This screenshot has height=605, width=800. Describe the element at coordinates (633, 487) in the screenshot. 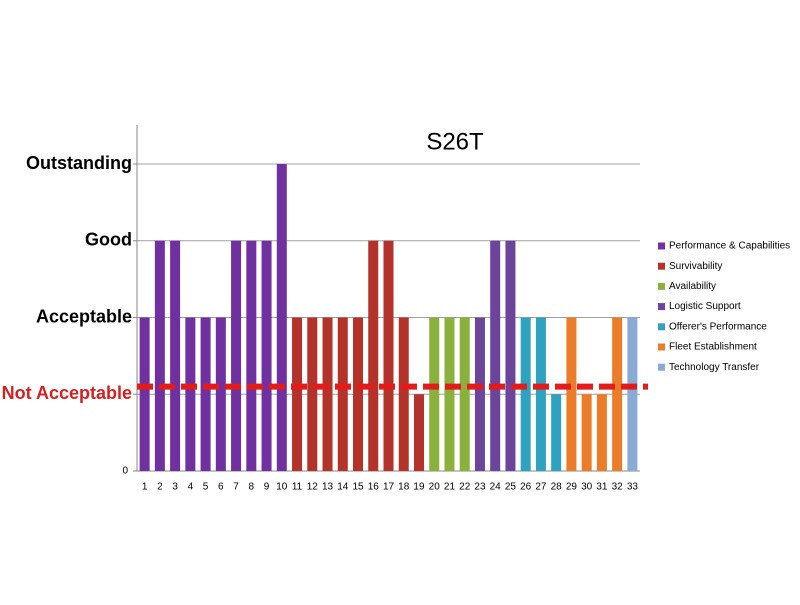

I see `x-tick-label: 33` at that location.